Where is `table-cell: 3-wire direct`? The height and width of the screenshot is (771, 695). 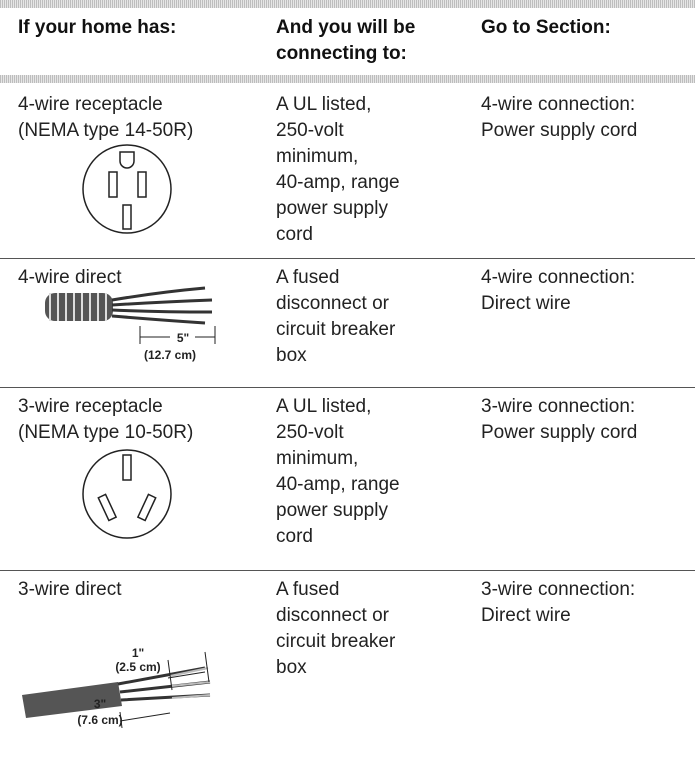 table-cell: 3-wire direct is located at coordinates (69, 590).